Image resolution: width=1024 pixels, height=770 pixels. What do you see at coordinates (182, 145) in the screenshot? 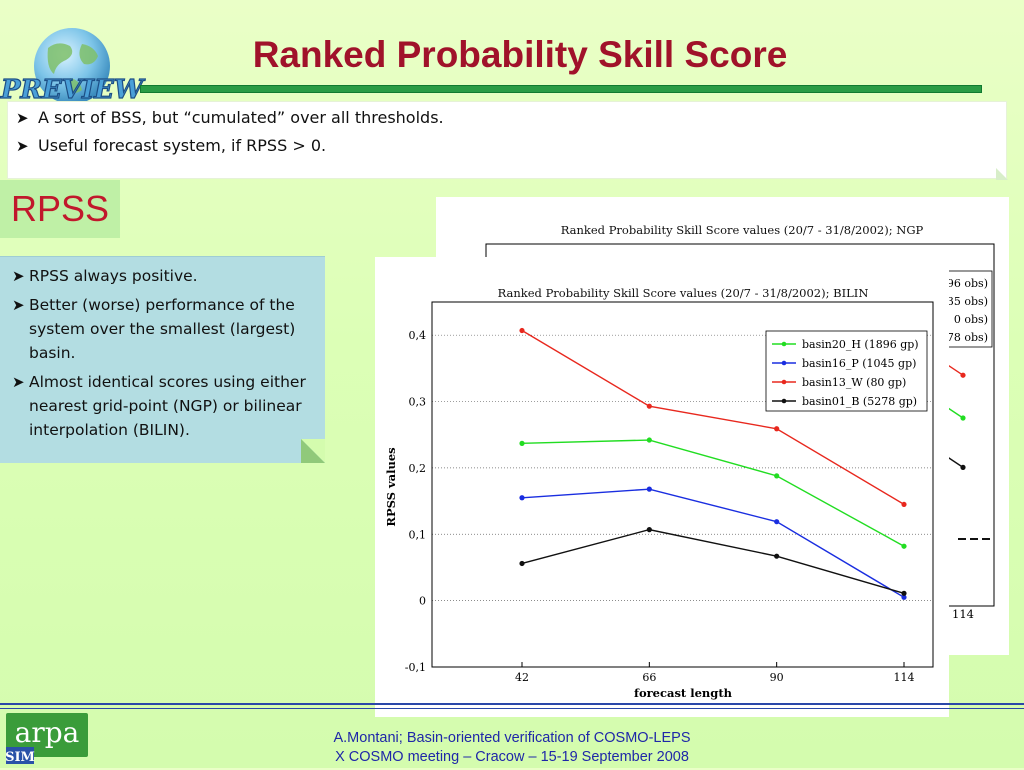
I see `top-bullet-text: Useful forecast system, if RPSS > 0.` at bounding box center [182, 145].